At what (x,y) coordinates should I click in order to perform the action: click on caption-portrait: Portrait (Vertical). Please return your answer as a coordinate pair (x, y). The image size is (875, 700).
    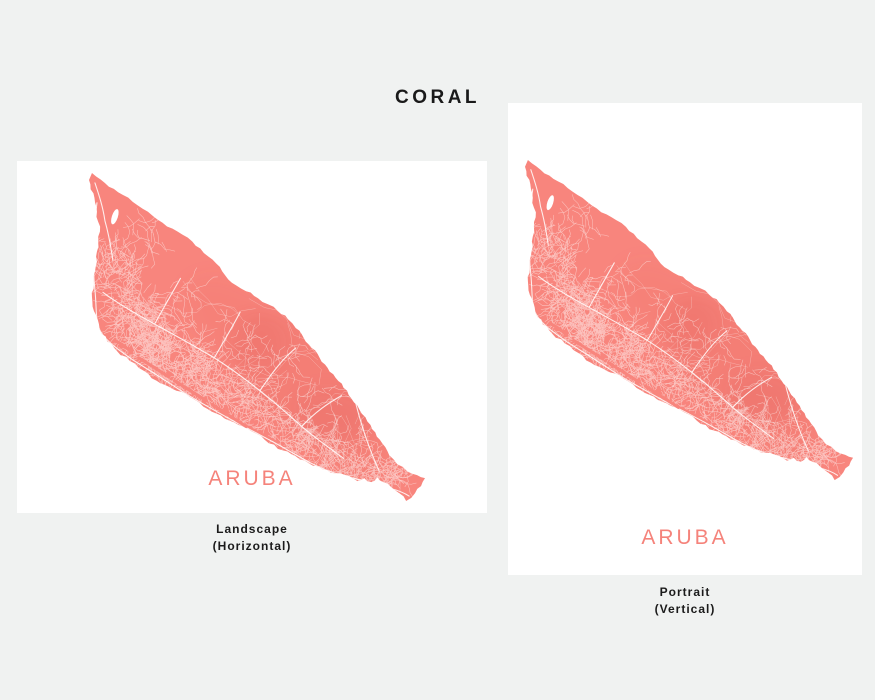
    Looking at the image, I should click on (685, 600).